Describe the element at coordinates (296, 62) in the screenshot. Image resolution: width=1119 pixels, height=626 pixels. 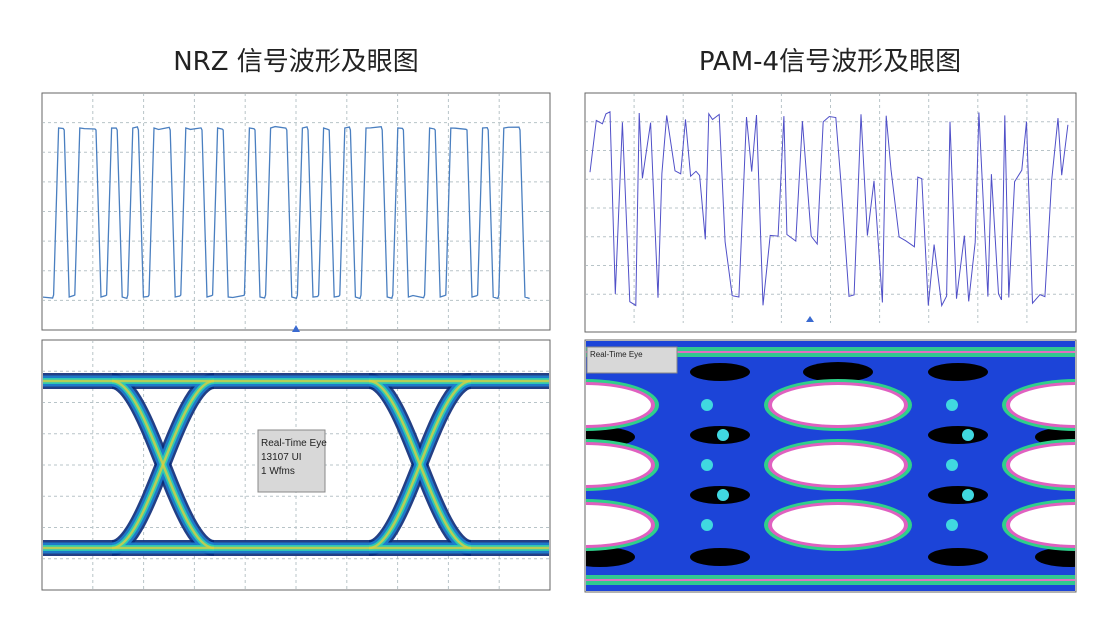
I see `left-title: NRZ 信号波形及眼图` at that location.